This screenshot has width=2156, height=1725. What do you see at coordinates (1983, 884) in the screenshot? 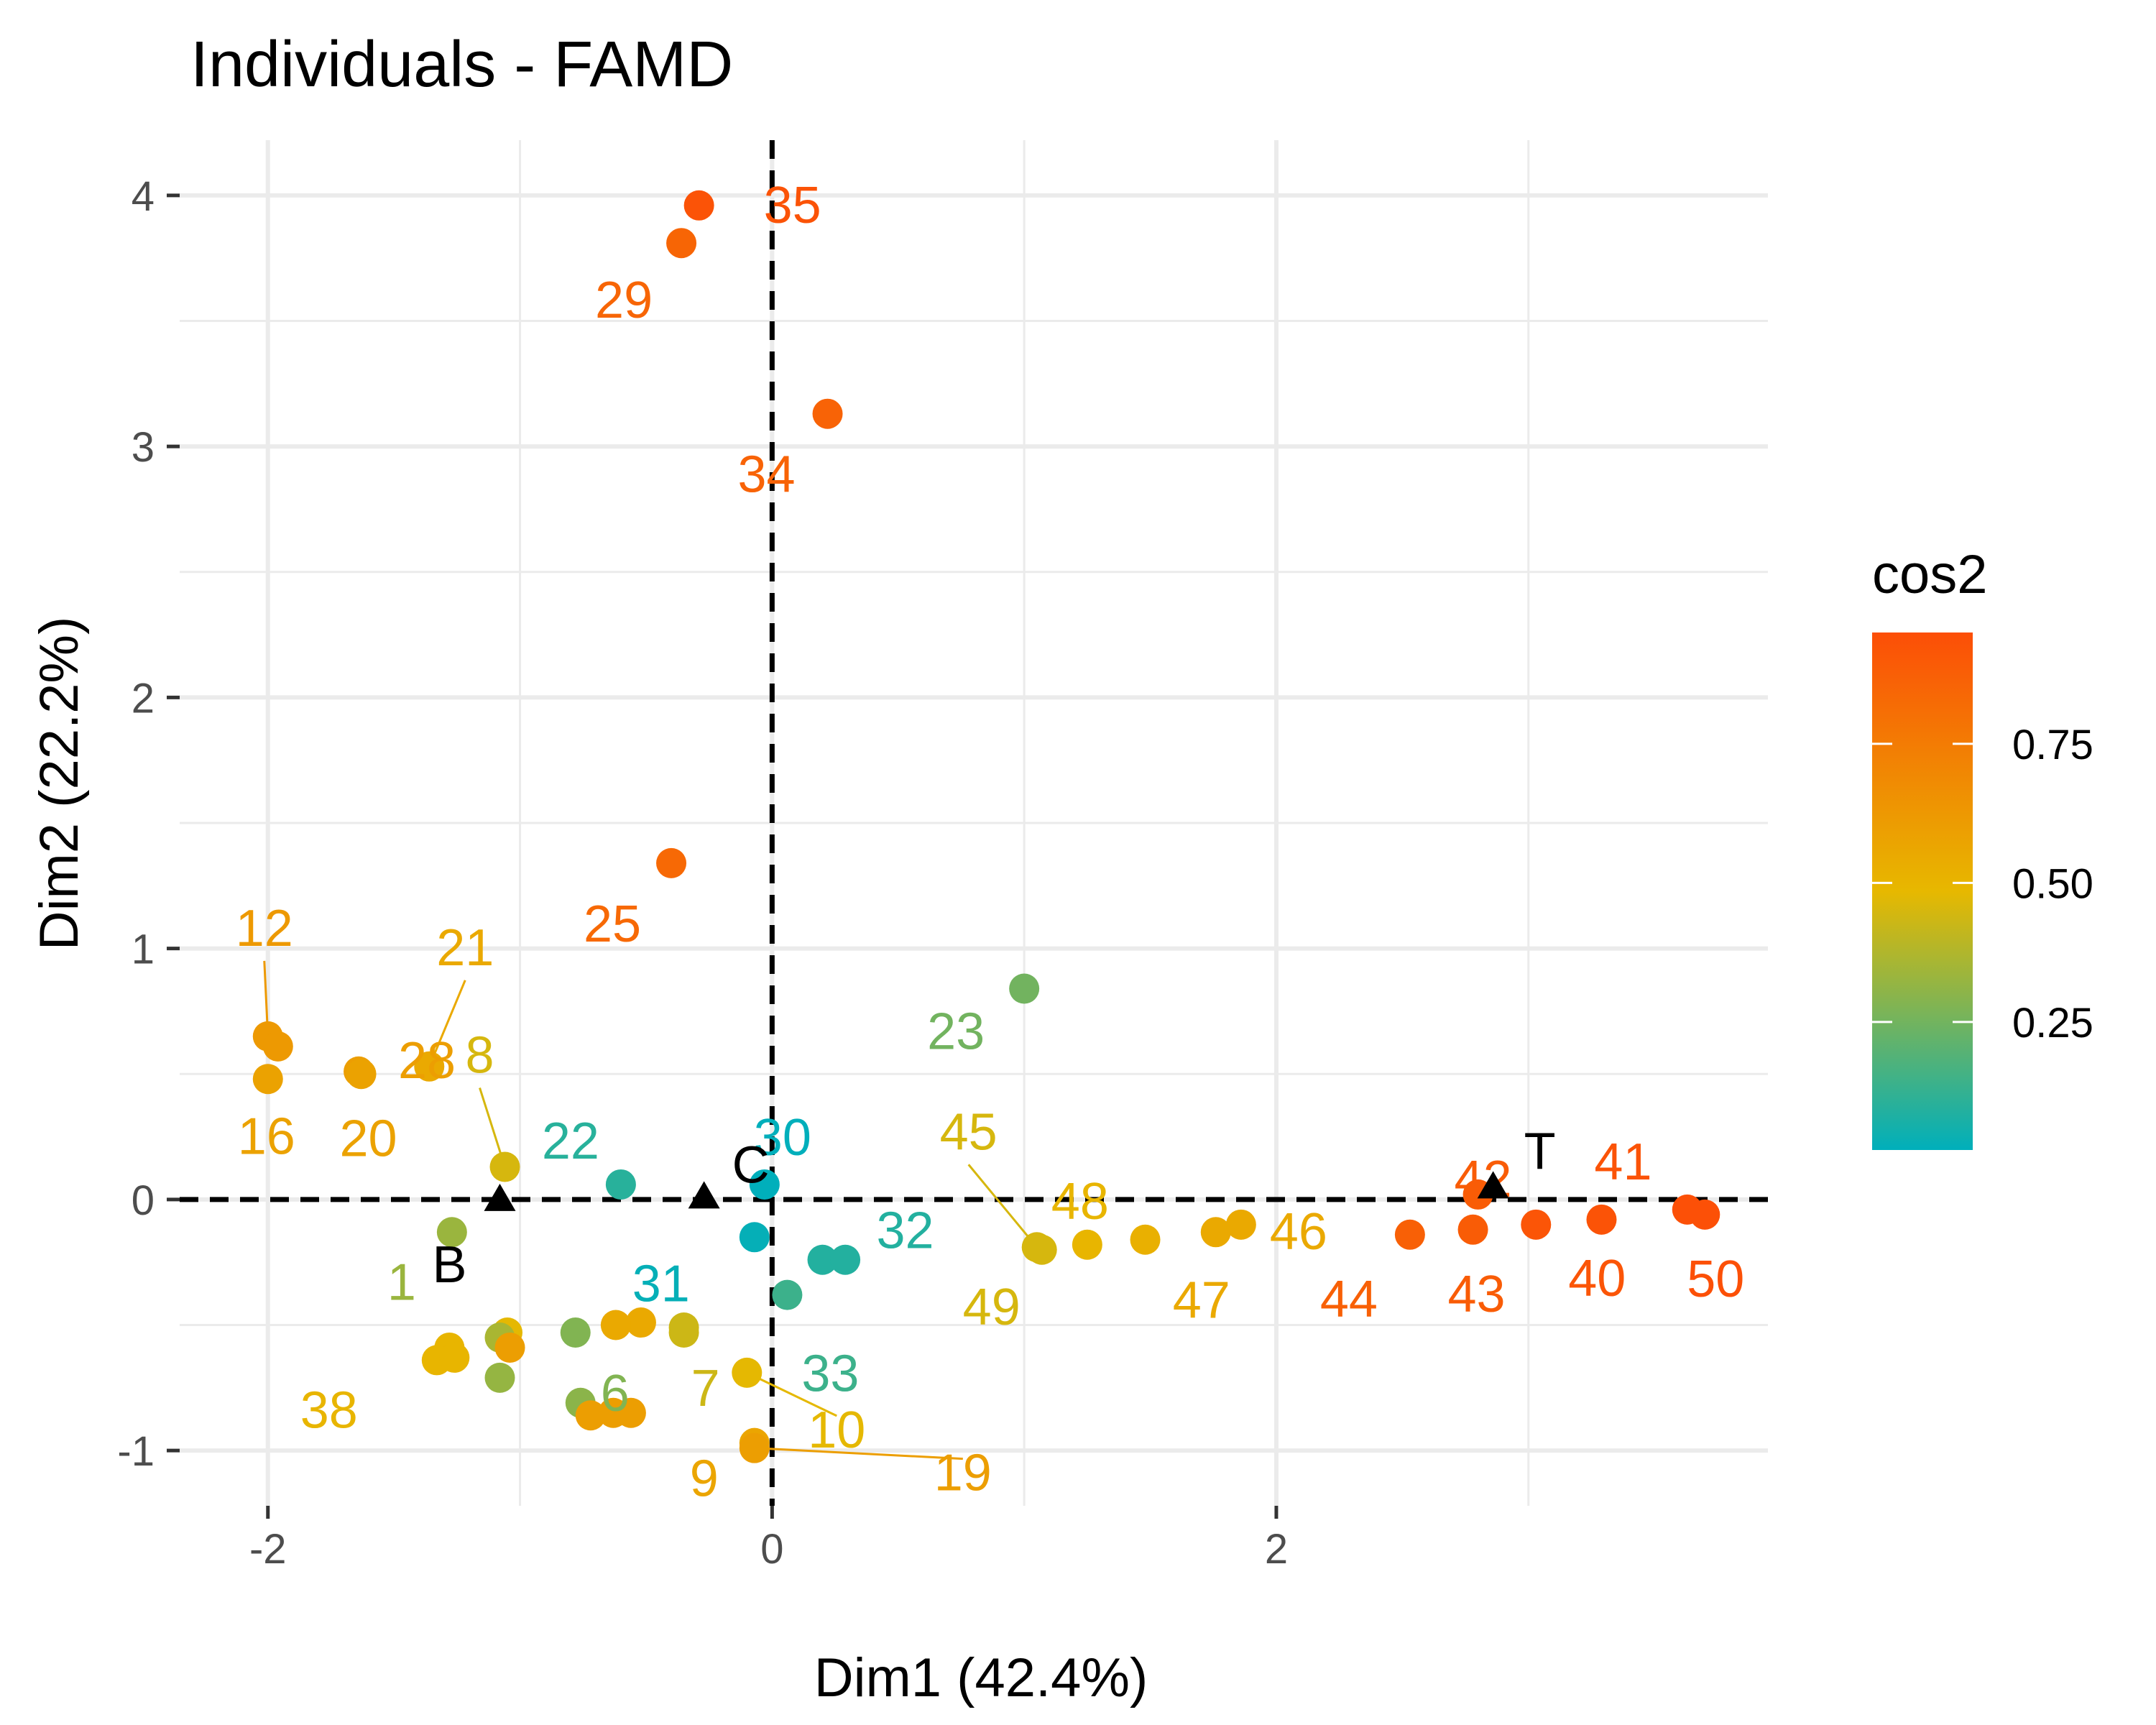
I see `legend-ticks: 0.25 0.50 0.75` at bounding box center [1983, 884].